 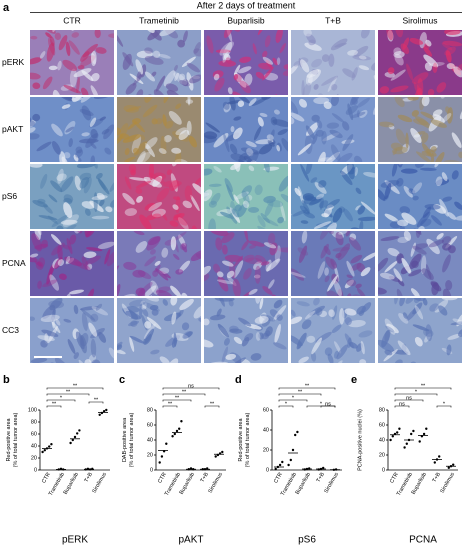 I want to click on micrograph-bg, so click(x=159, y=196).